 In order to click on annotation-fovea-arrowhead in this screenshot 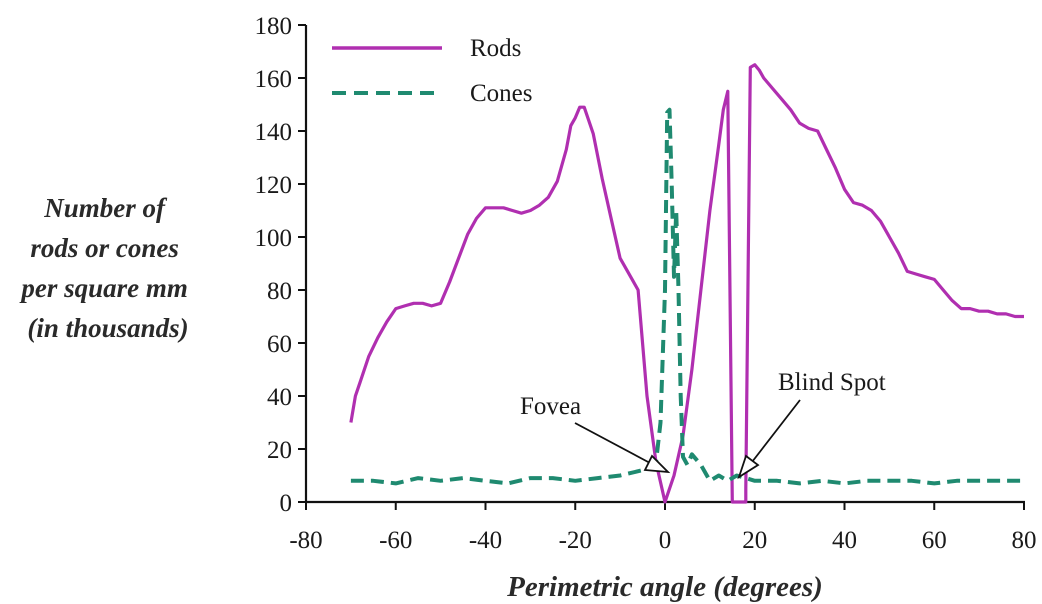, I will do `click(657, 464)`.